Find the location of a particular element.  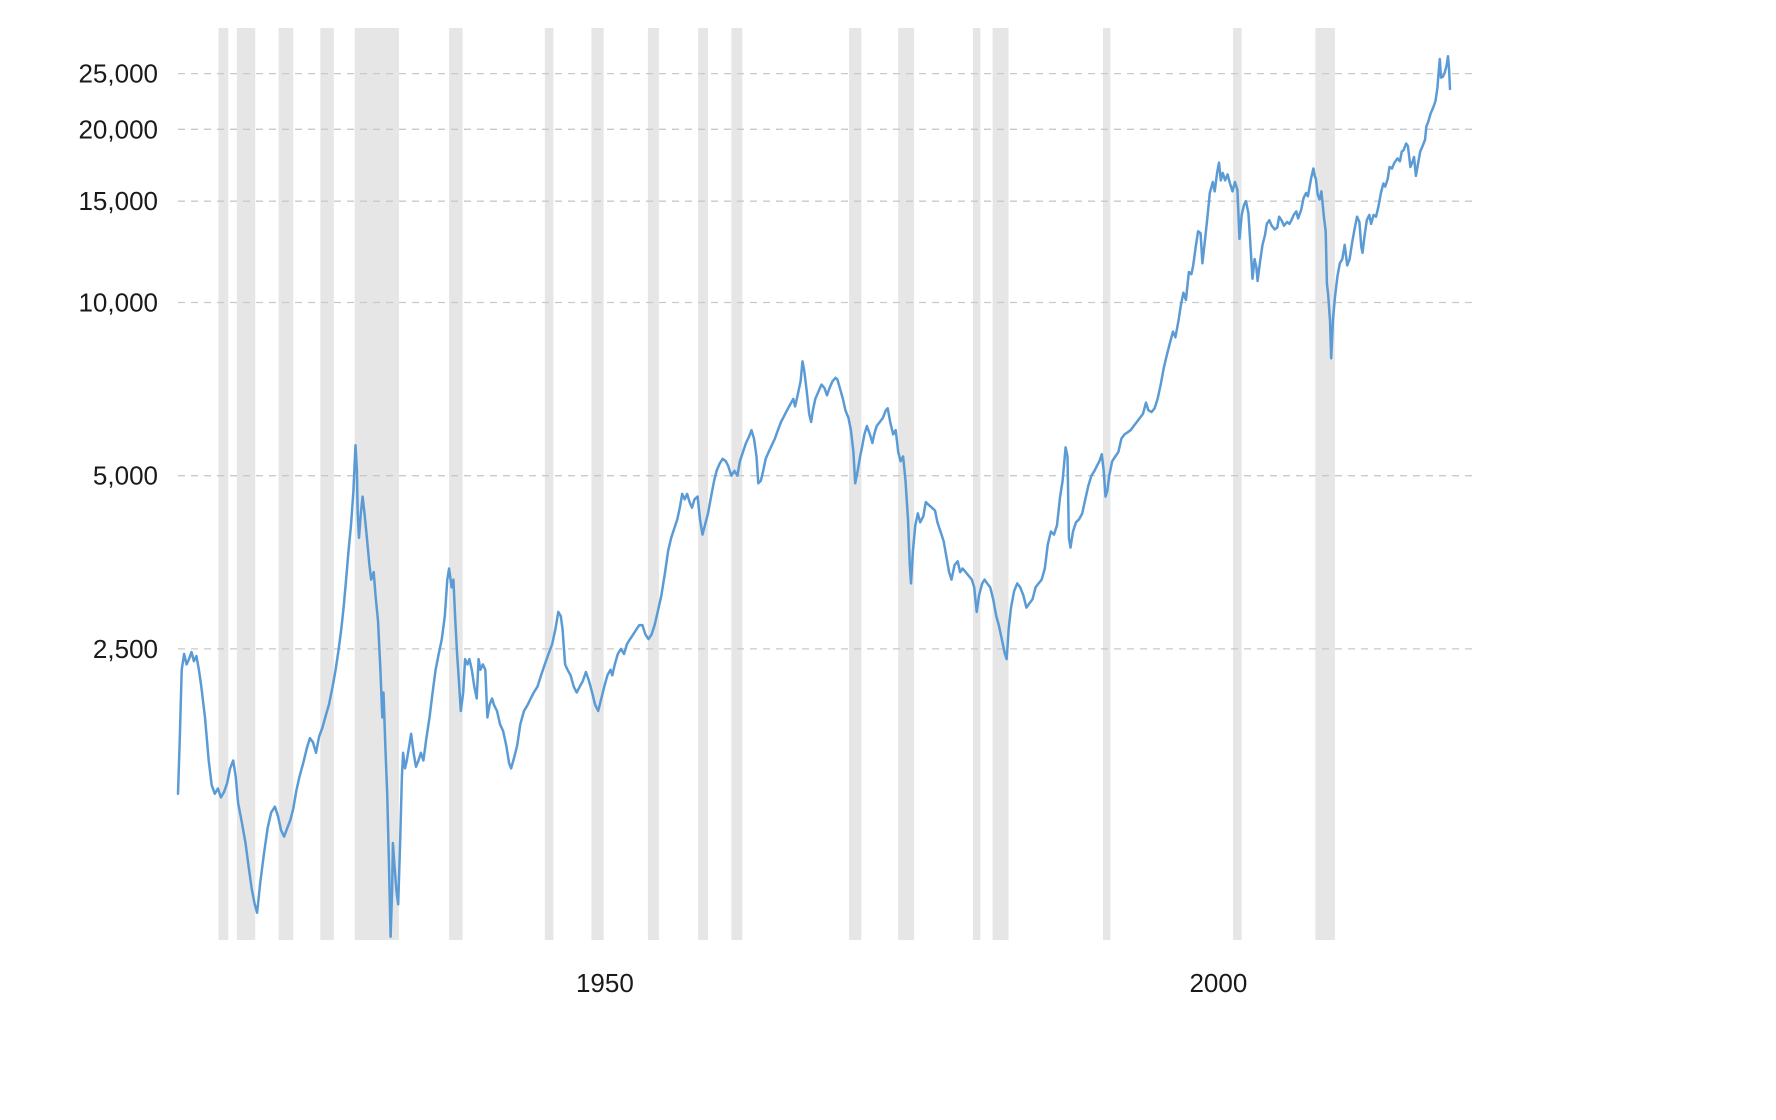

x-axis-label: 1950 is located at coordinates (605, 983).